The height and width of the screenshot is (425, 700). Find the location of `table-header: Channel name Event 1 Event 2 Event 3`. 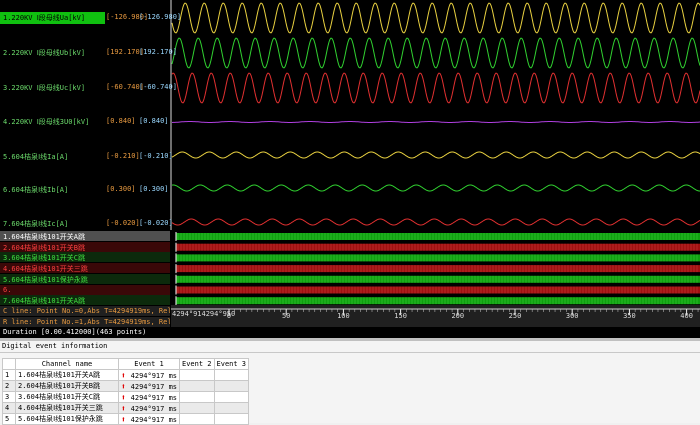

table-header: Channel name Event 1 Event 2 Event 3 is located at coordinates (126, 364).